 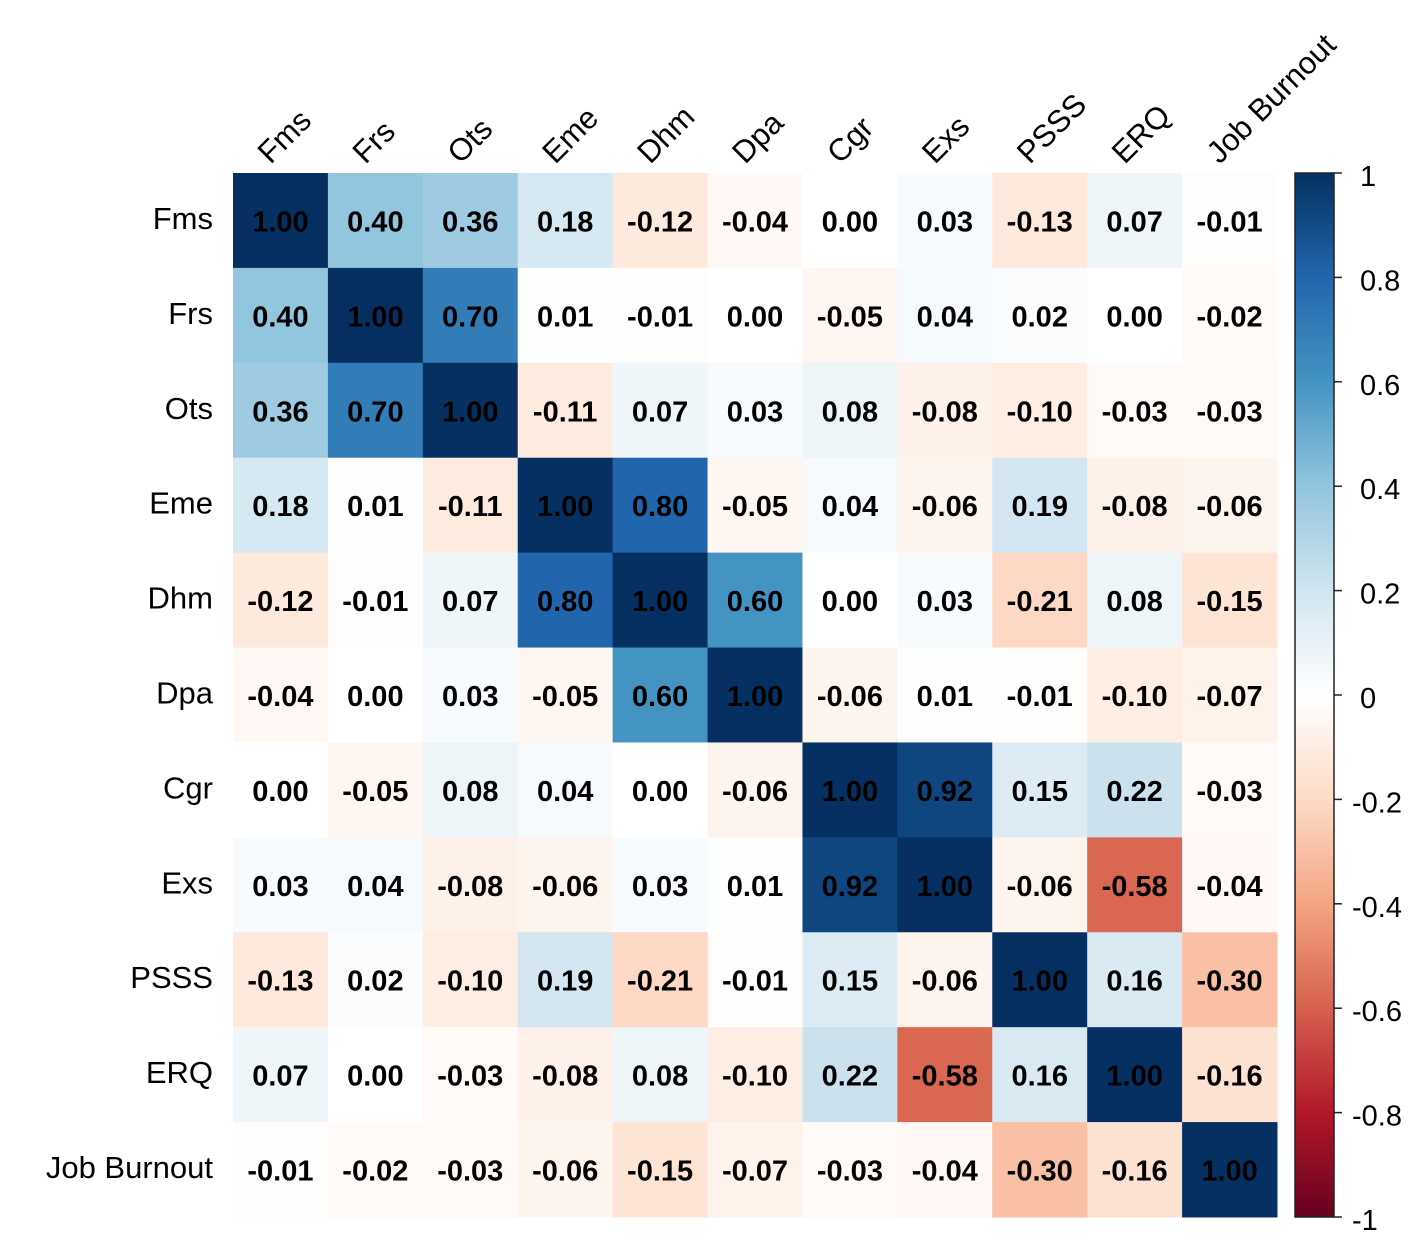 I want to click on cell-value-label: 0.01, so click(x=945, y=697).